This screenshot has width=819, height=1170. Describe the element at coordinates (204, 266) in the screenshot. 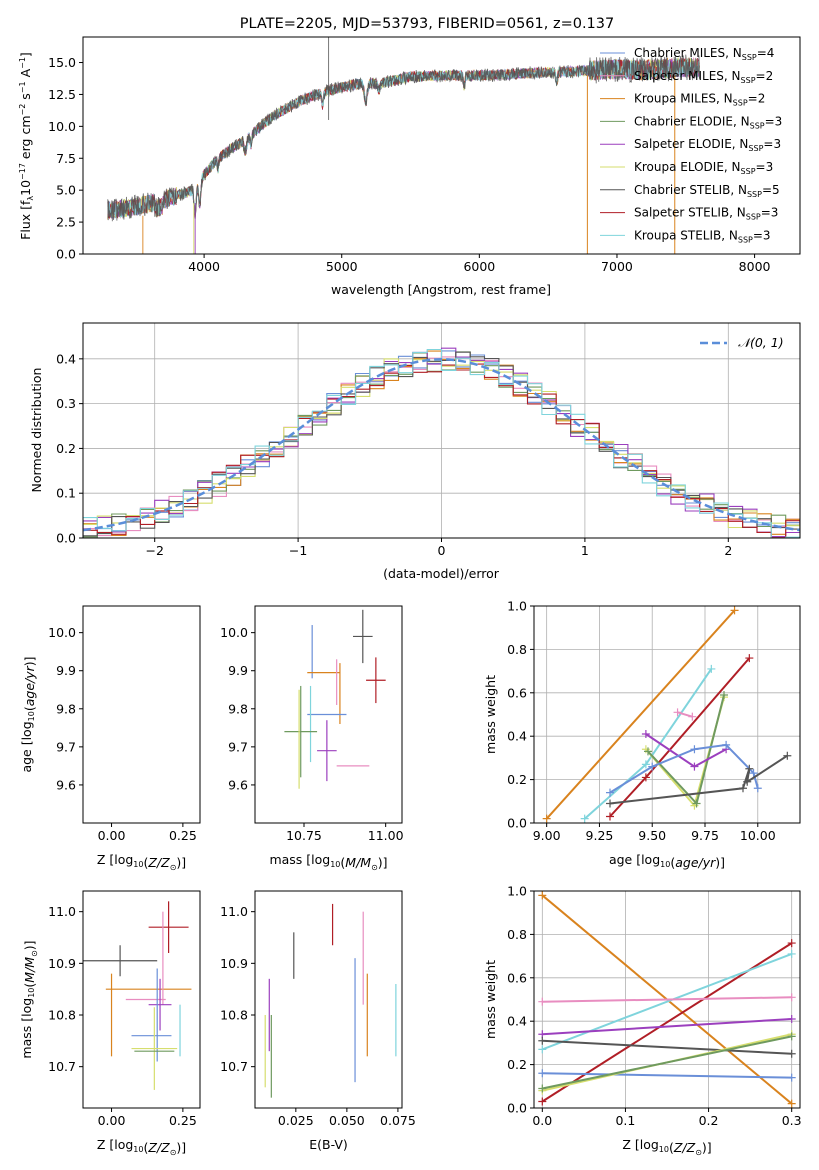

I see `x-tick-label: 4000` at that location.